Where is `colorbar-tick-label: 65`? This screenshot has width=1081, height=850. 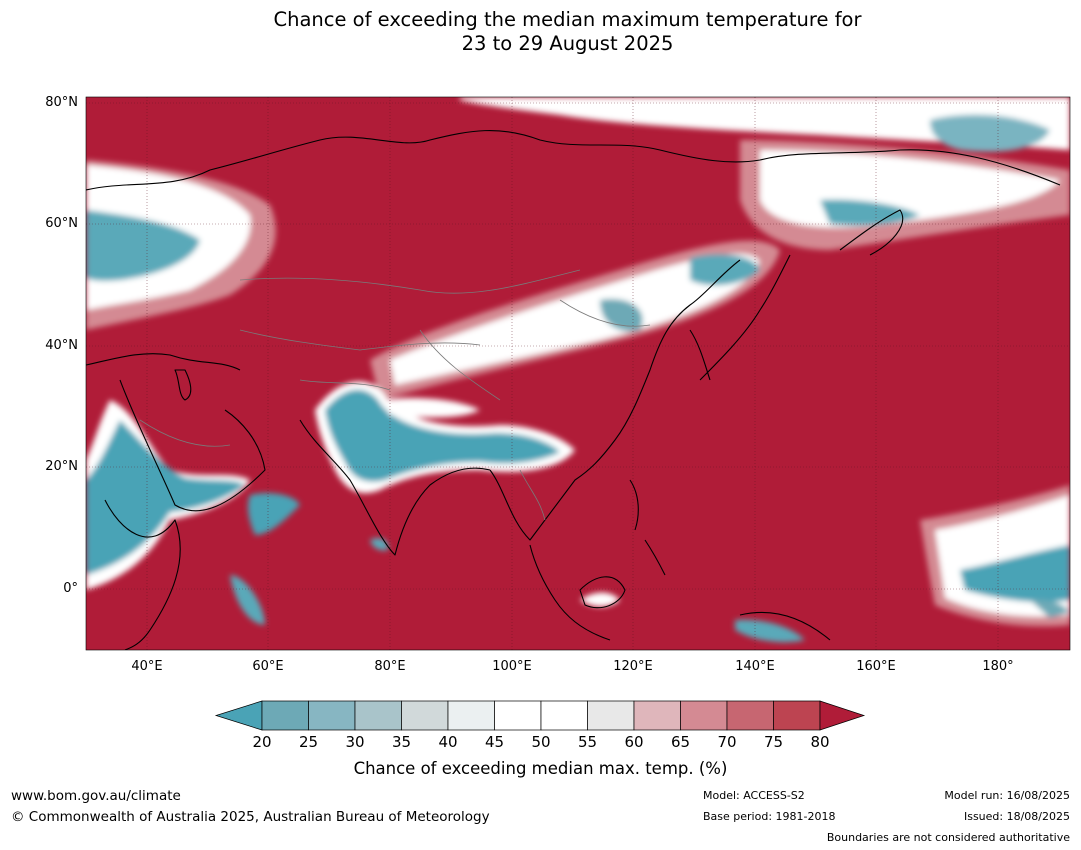 colorbar-tick-label: 65 is located at coordinates (680, 742).